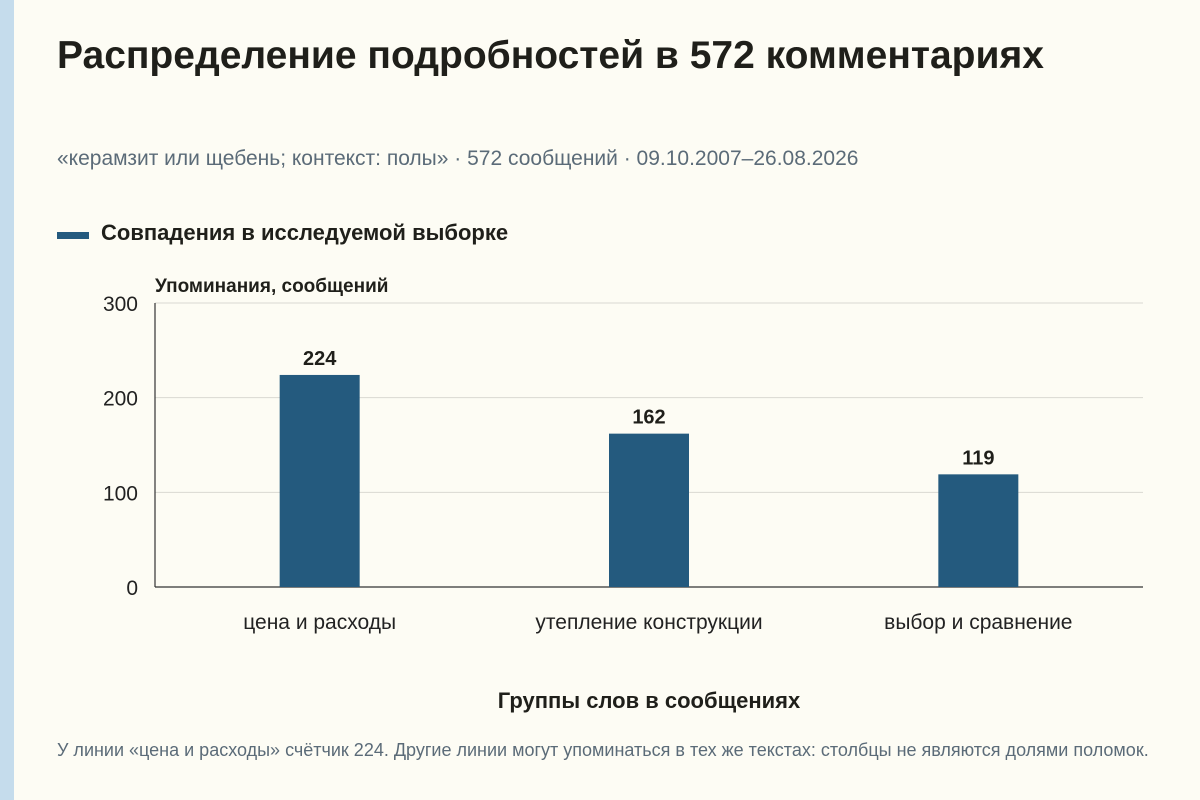 Image resolution: width=1200 pixels, height=800 pixels. I want to click on y-tick-label: 0, so click(132, 588).